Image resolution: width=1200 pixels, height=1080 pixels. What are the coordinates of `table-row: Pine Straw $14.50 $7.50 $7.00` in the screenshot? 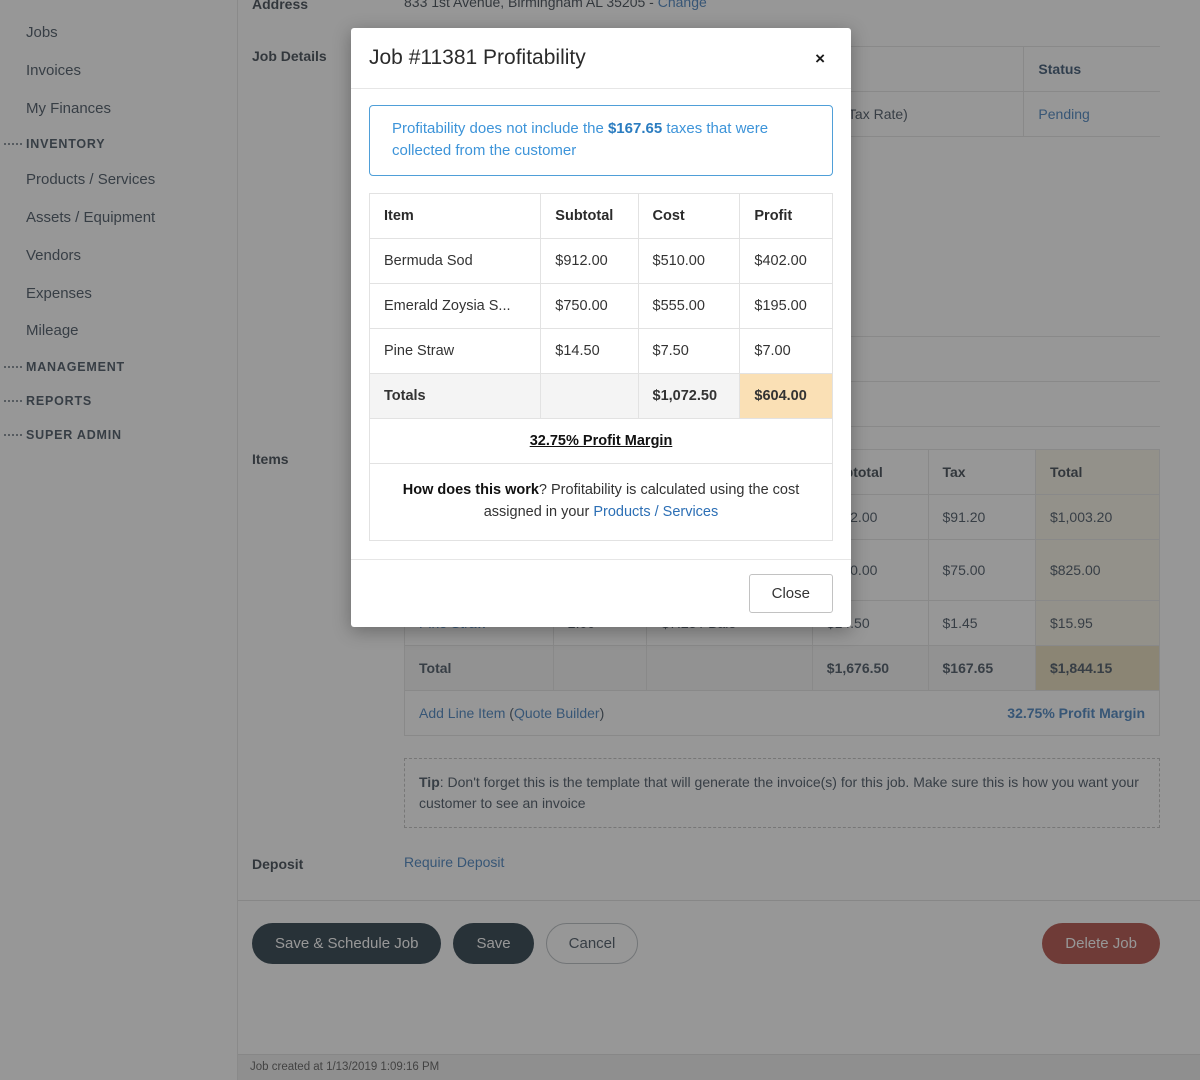 It's located at (600, 351).